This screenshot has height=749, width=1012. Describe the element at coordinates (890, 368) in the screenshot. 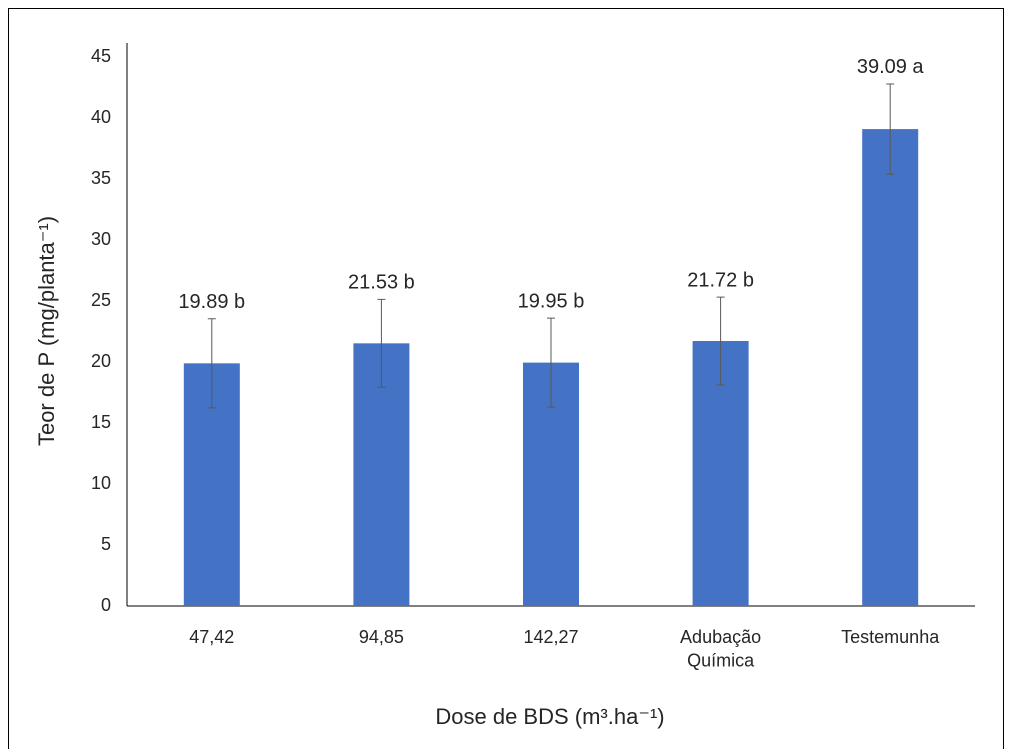

I see `bar` at that location.